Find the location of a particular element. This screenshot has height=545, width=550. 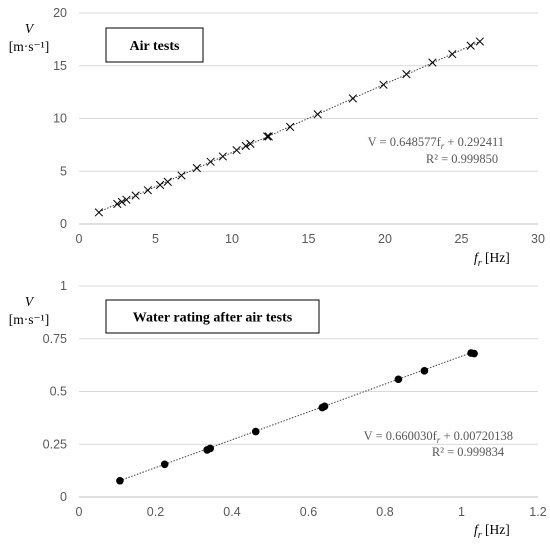

x-tick-label: 5 is located at coordinates (155, 239).